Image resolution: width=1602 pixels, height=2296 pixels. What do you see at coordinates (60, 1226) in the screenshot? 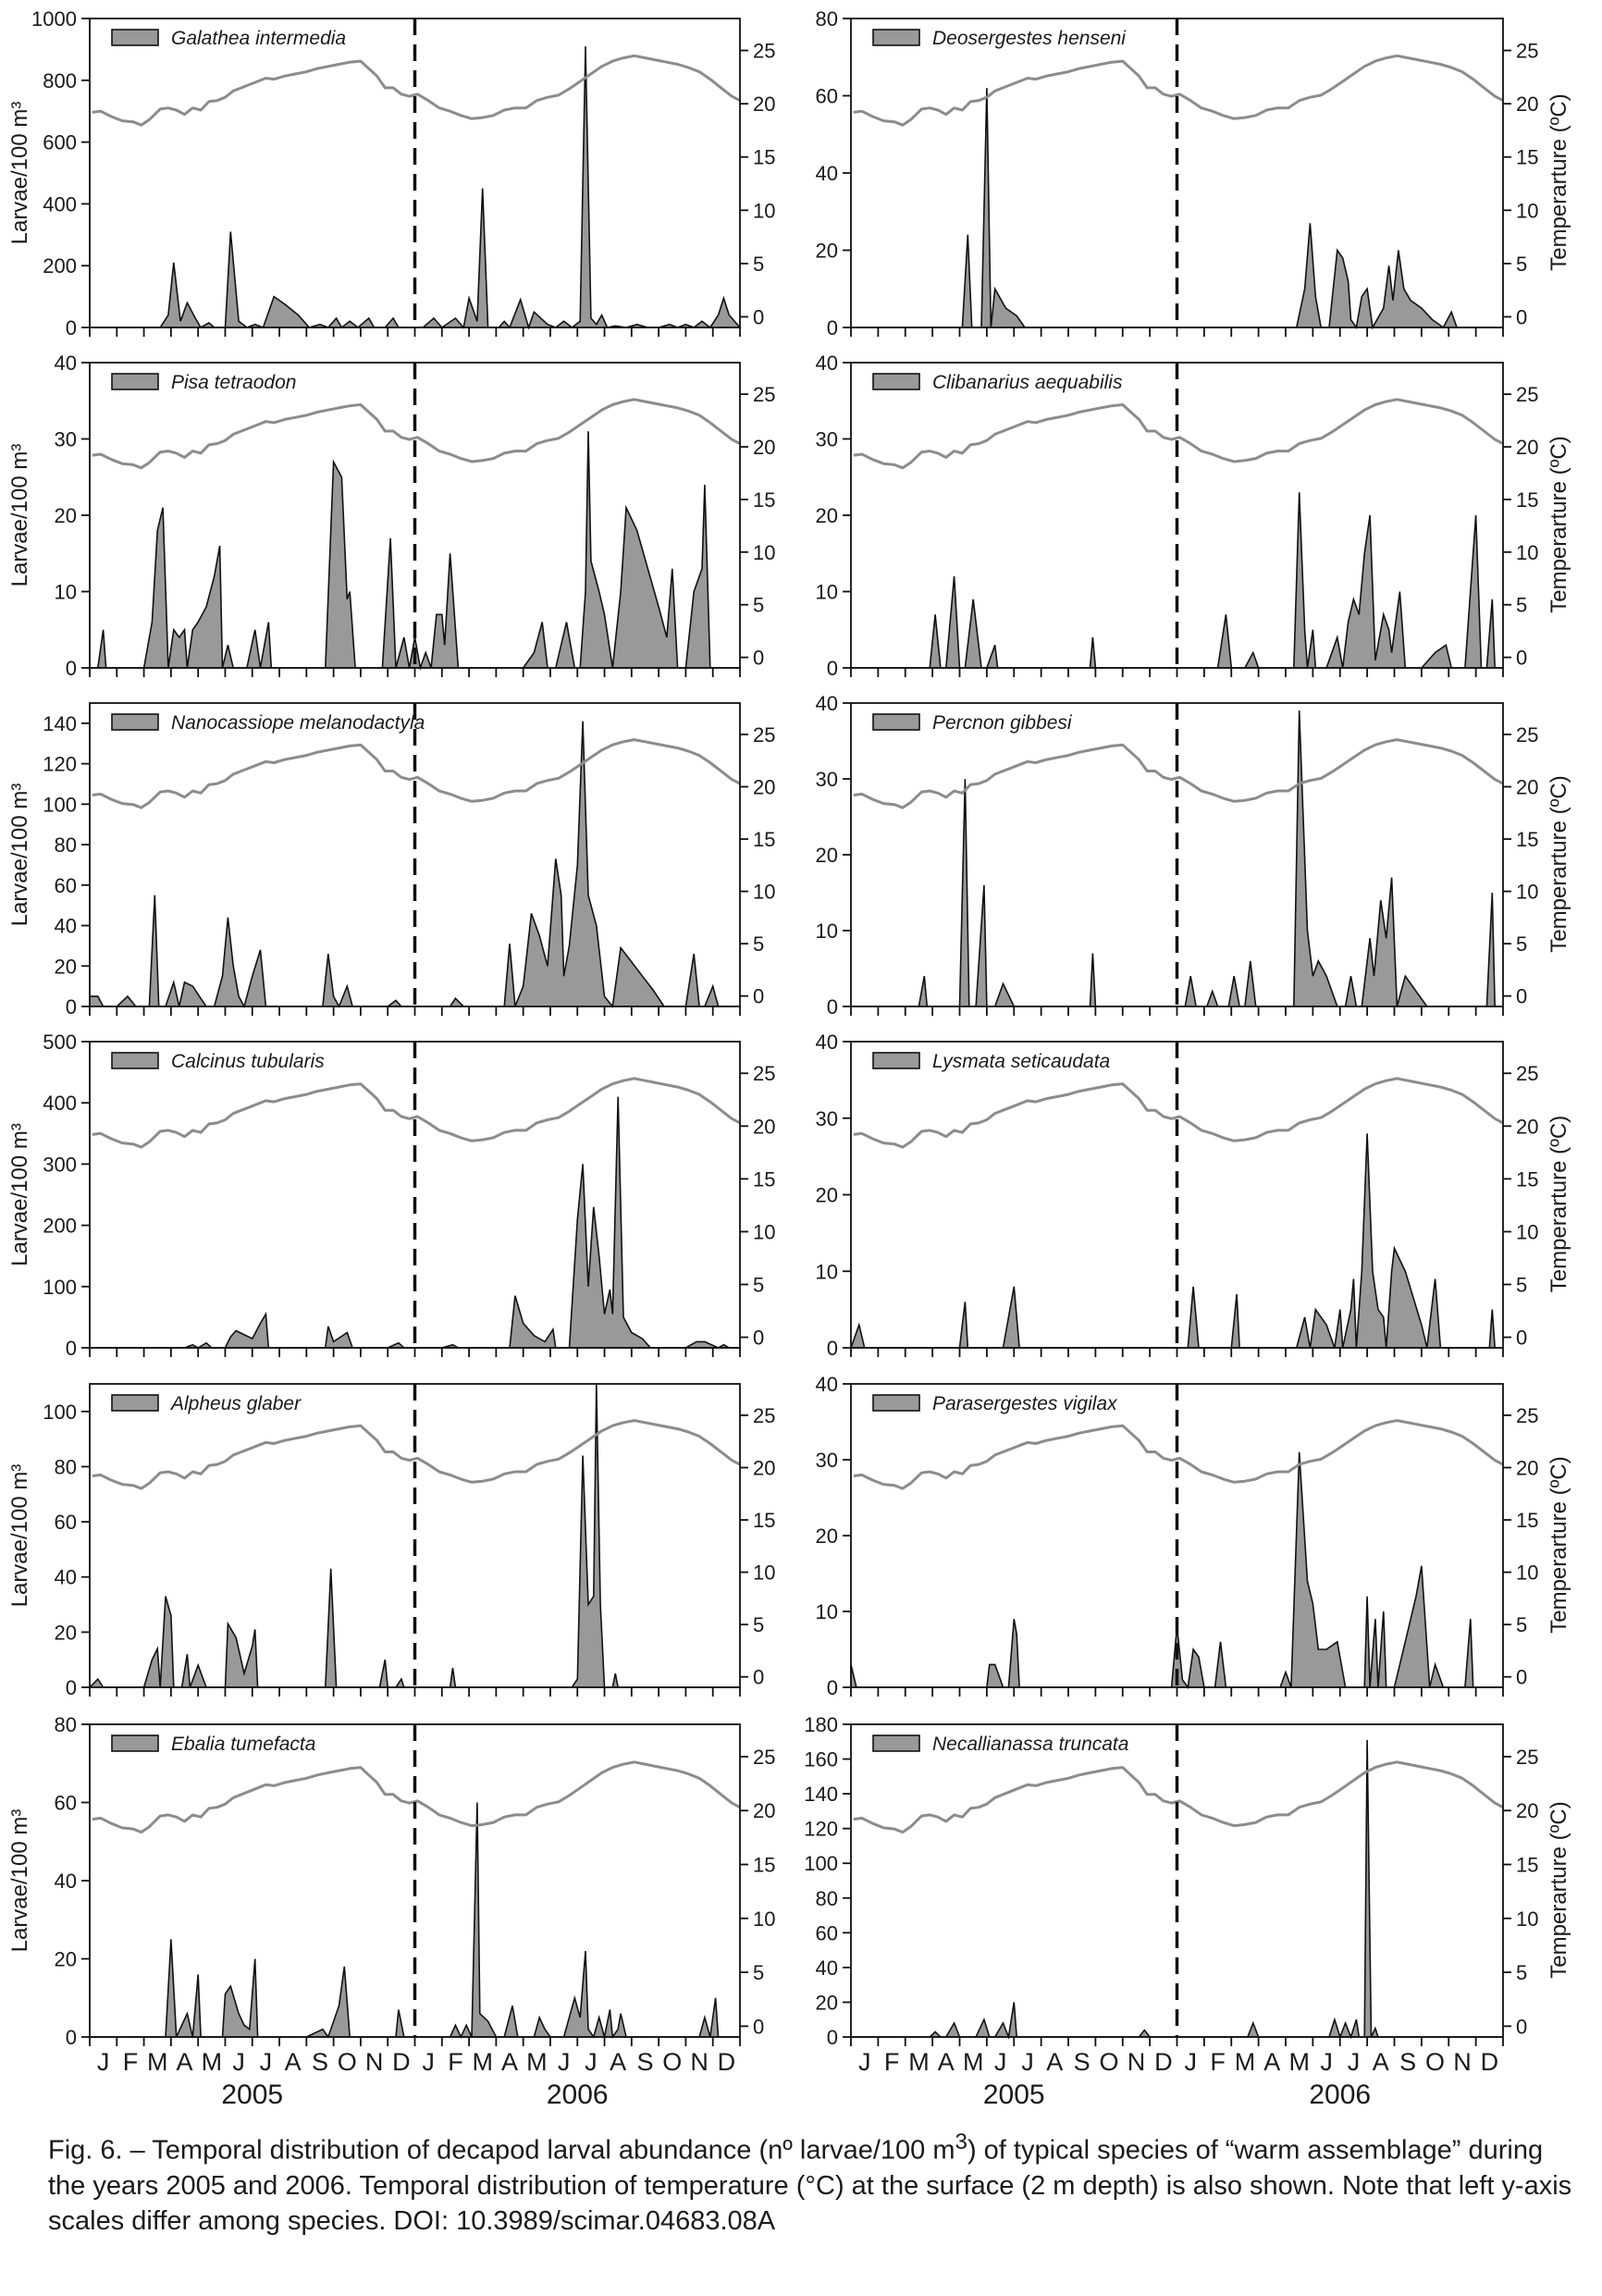
I see `y-tick-label: 200` at bounding box center [60, 1226].